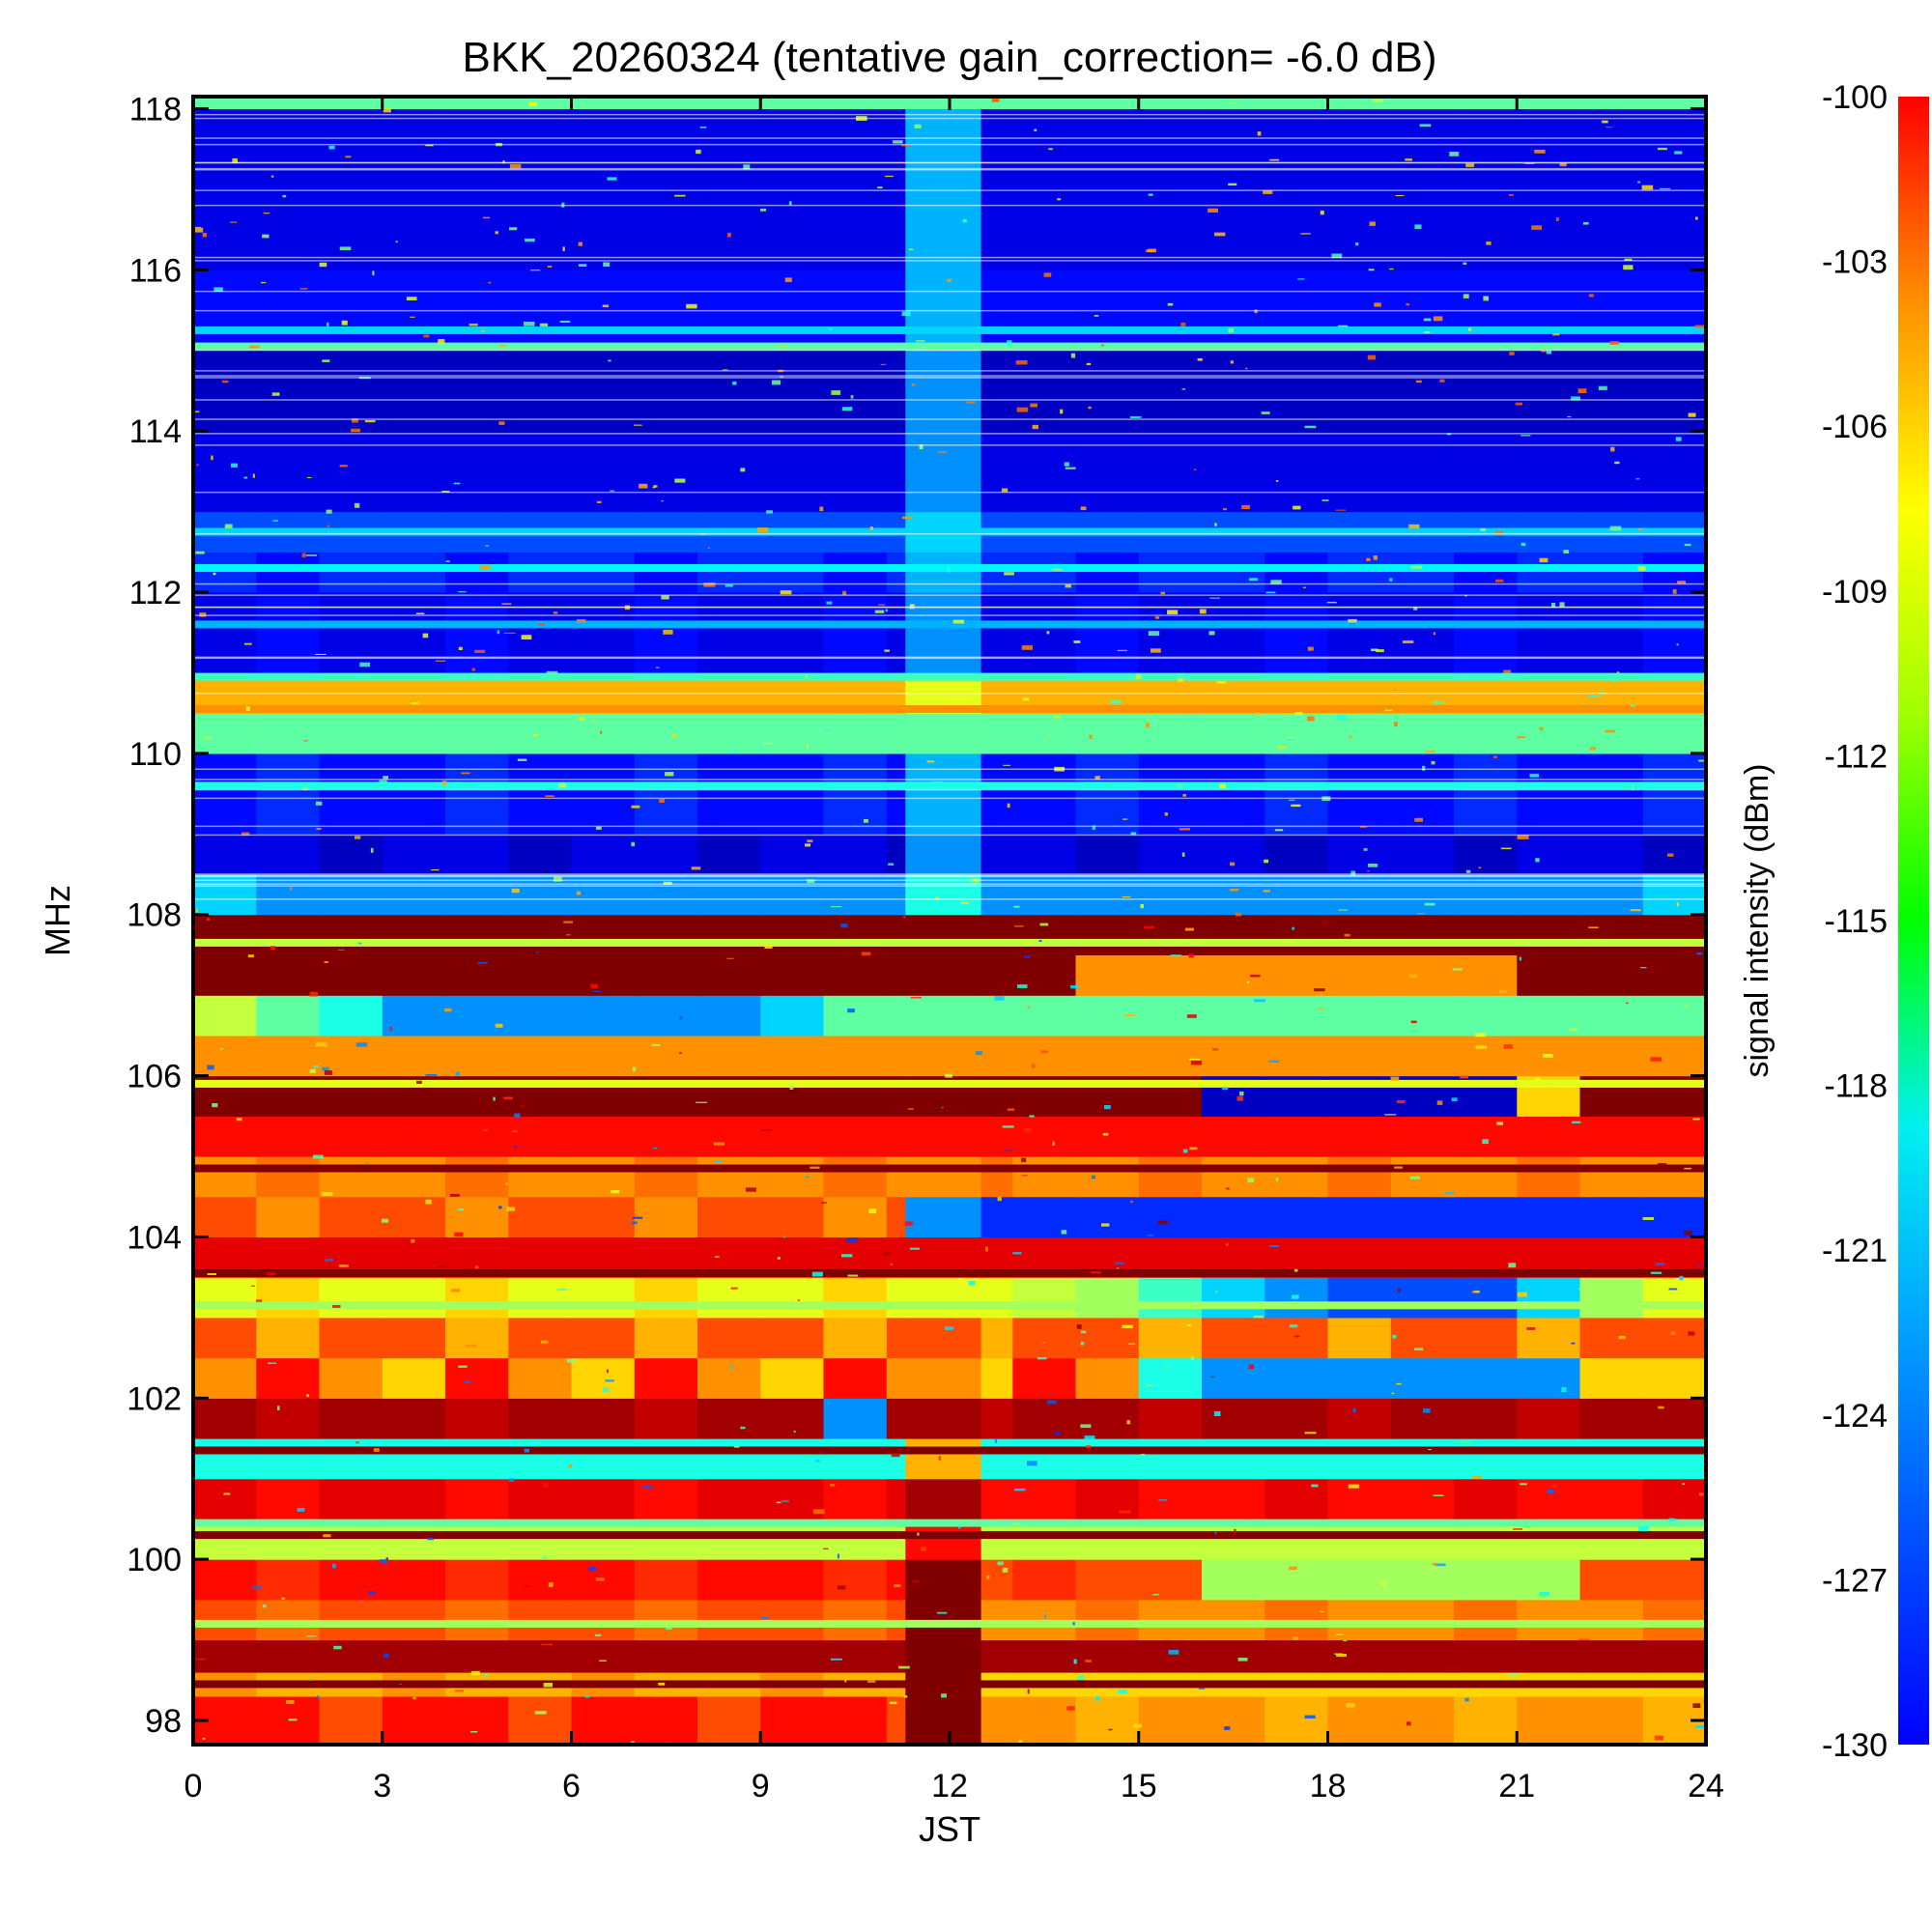 The width and height of the screenshot is (1932, 1932). What do you see at coordinates (1516, 1786) in the screenshot?
I see `x-tick-label: 21` at bounding box center [1516, 1786].